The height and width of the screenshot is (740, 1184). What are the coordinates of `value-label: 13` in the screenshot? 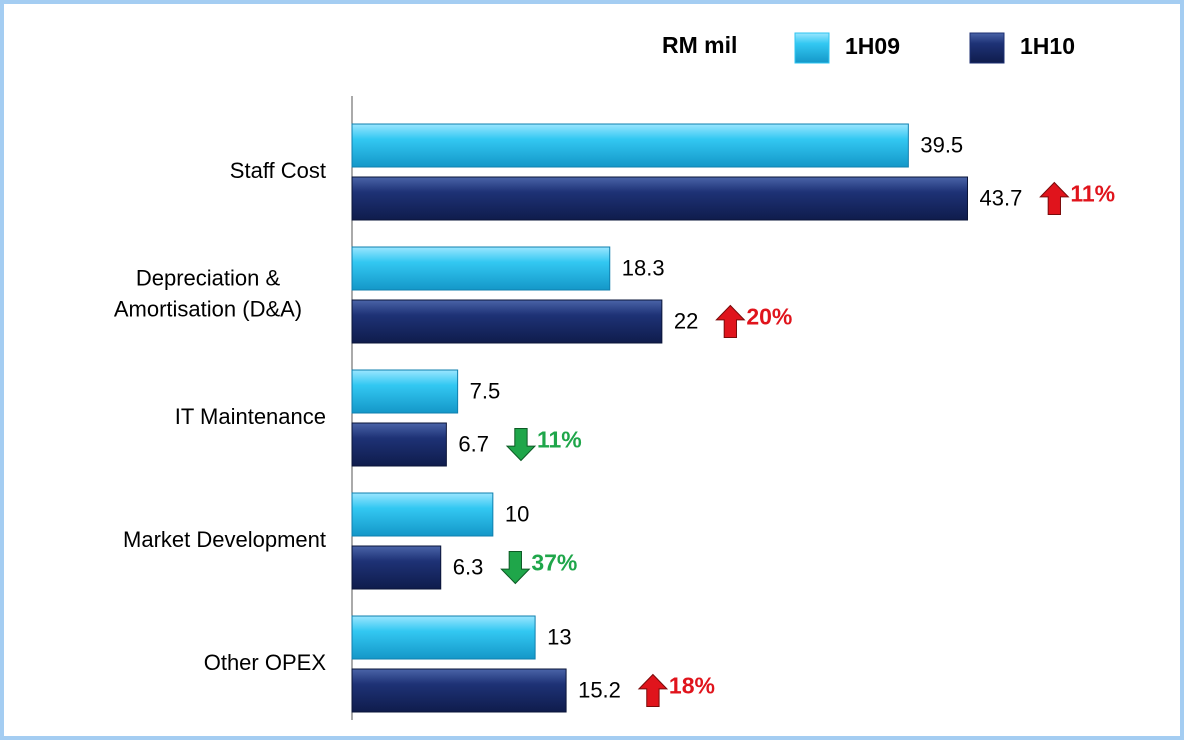 It's located at (559, 636).